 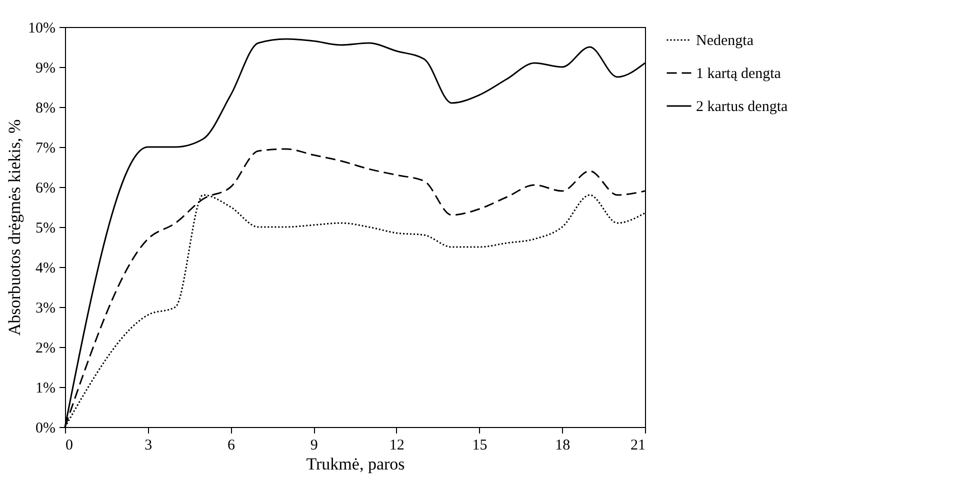 I want to click on x-tick-label: 0, so click(x=69, y=446).